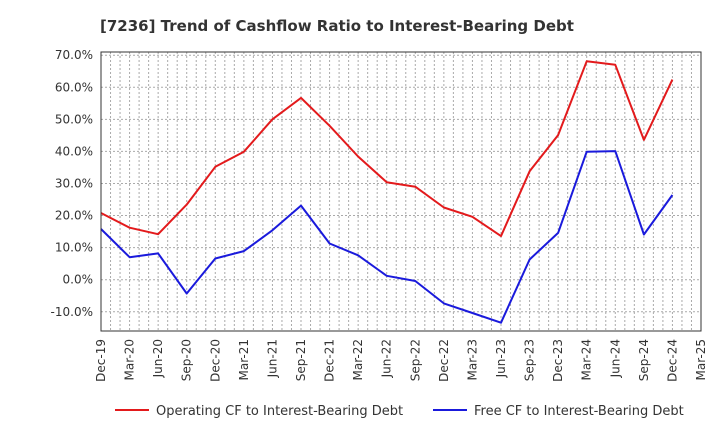 The width and height of the screenshot is (720, 440). What do you see at coordinates (301, 360) in the screenshot?
I see `x-tick-label: Sep-21` at bounding box center [301, 360].